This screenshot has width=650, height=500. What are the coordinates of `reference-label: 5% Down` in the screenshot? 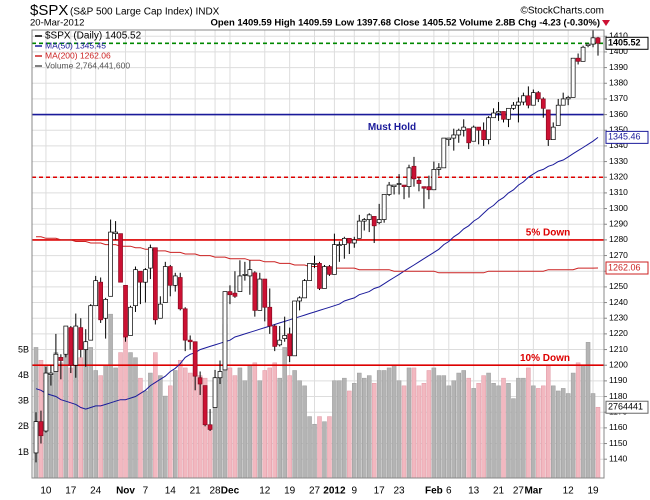 It's located at (548, 233).